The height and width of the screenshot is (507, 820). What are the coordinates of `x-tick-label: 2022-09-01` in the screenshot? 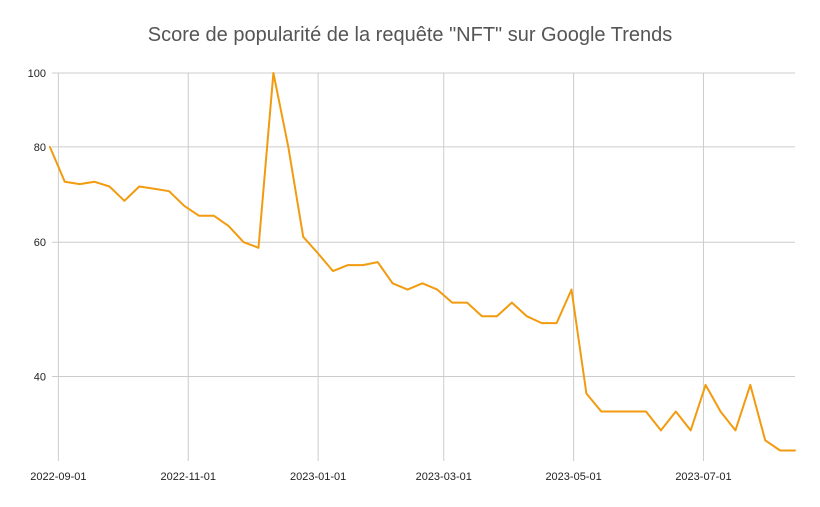 It's located at (58, 477).